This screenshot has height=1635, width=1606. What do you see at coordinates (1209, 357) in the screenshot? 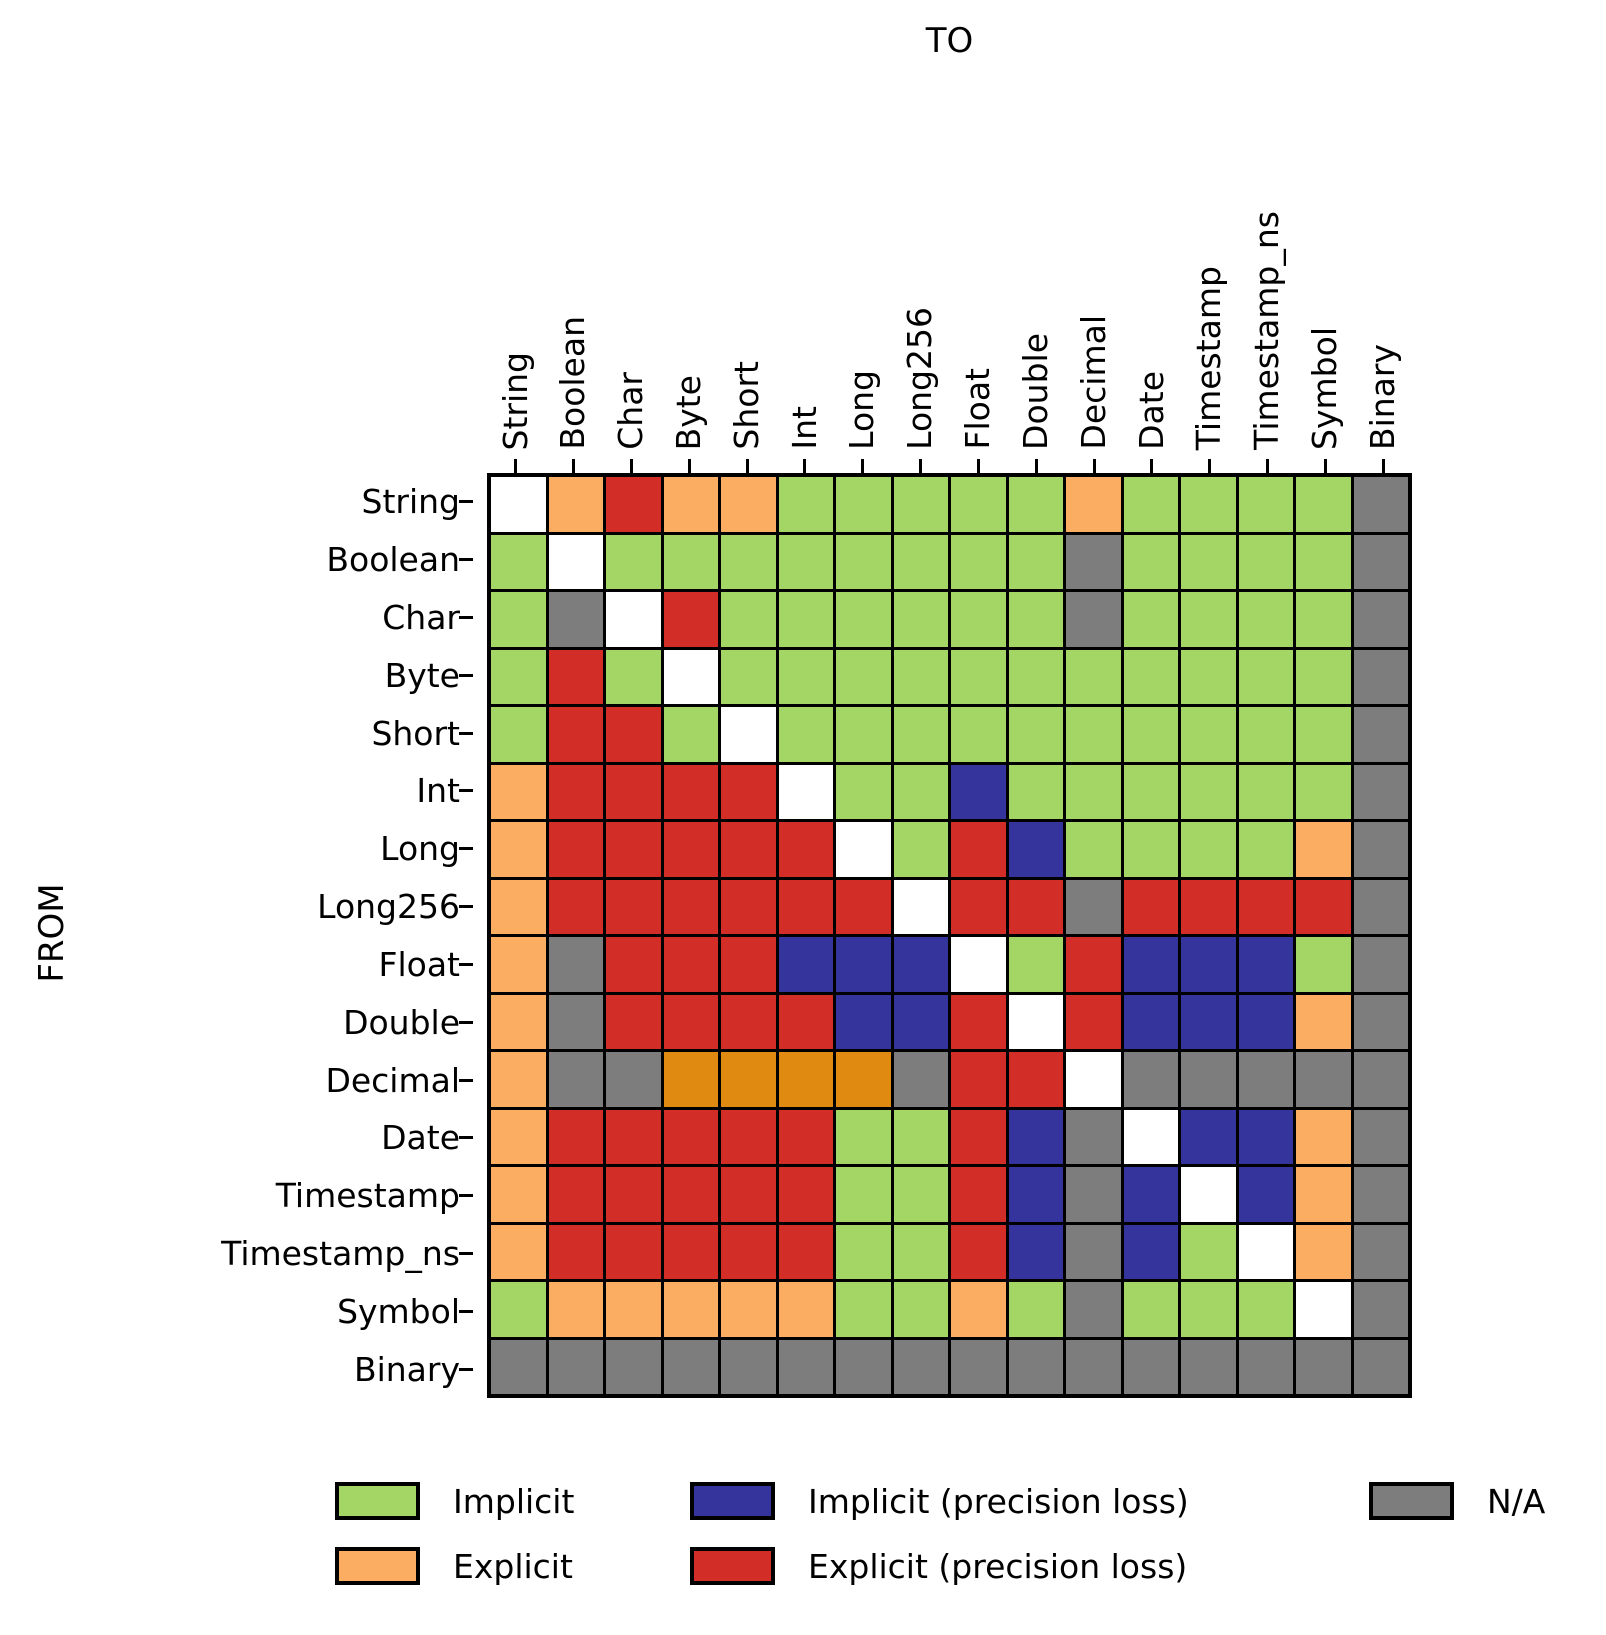
I see `column-label-Timestamp: Timestamp` at bounding box center [1209, 357].